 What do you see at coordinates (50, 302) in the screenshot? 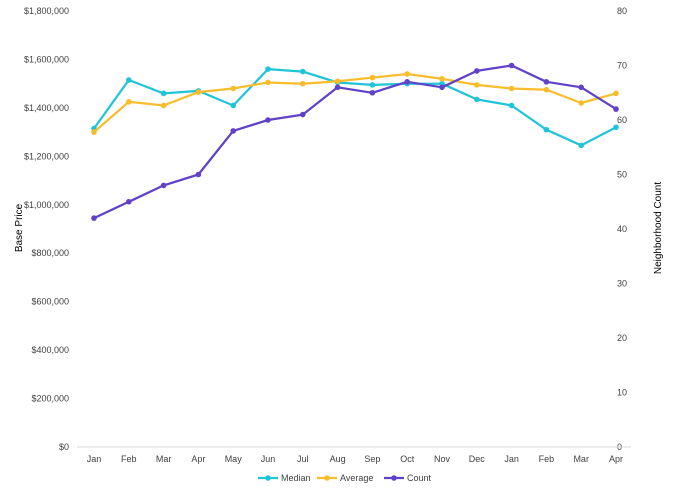
I see `y-tick-label: $600,000` at bounding box center [50, 302].